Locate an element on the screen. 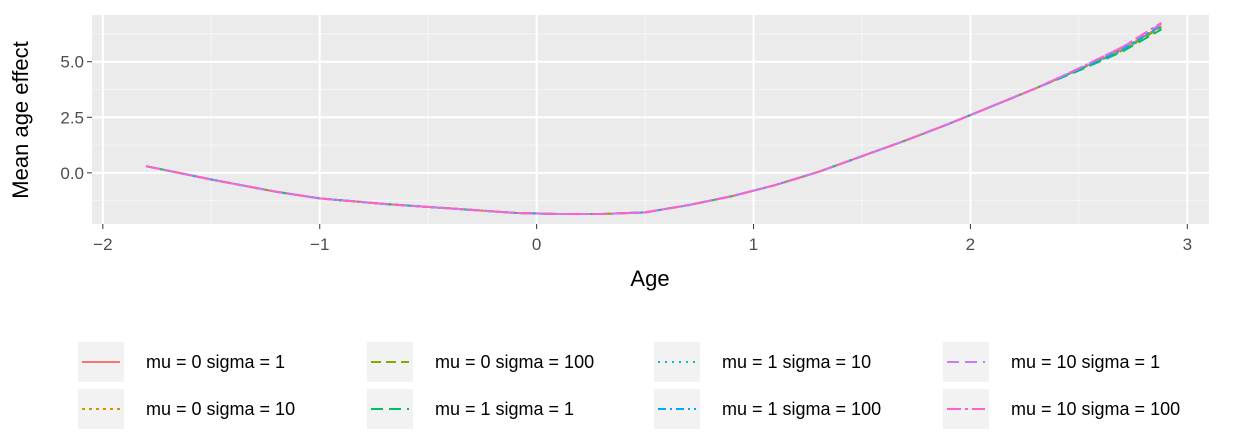  x-axis-title: Age is located at coordinates (649, 278).